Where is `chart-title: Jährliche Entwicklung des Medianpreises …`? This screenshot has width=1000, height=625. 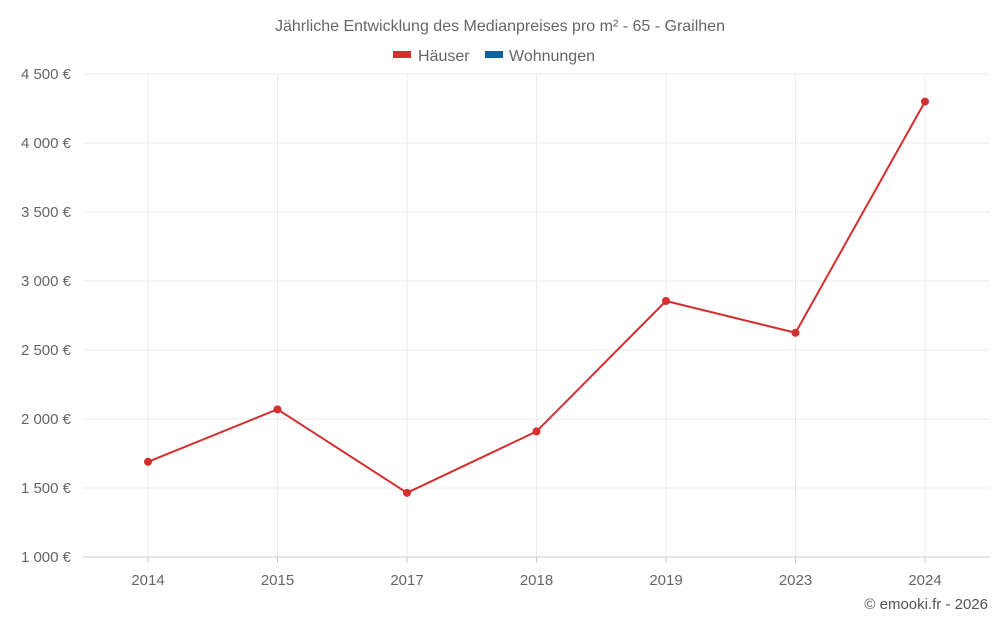 chart-title: Jährliche Entwicklung des Medianpreises … is located at coordinates (500, 26).